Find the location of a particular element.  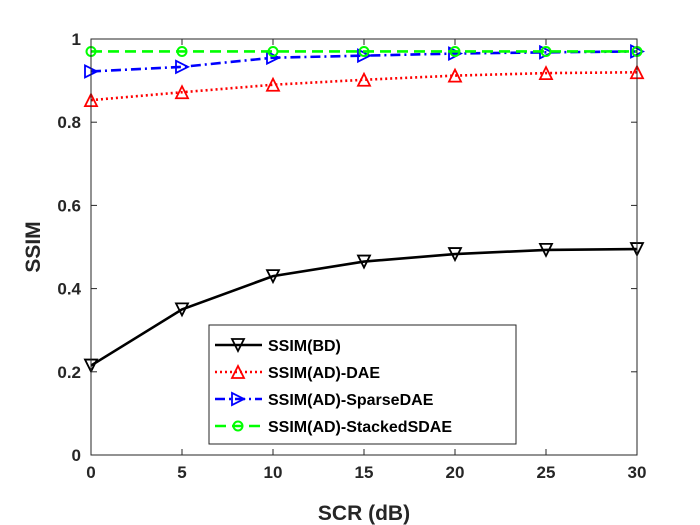

x-tick-label: 25 is located at coordinates (546, 472).